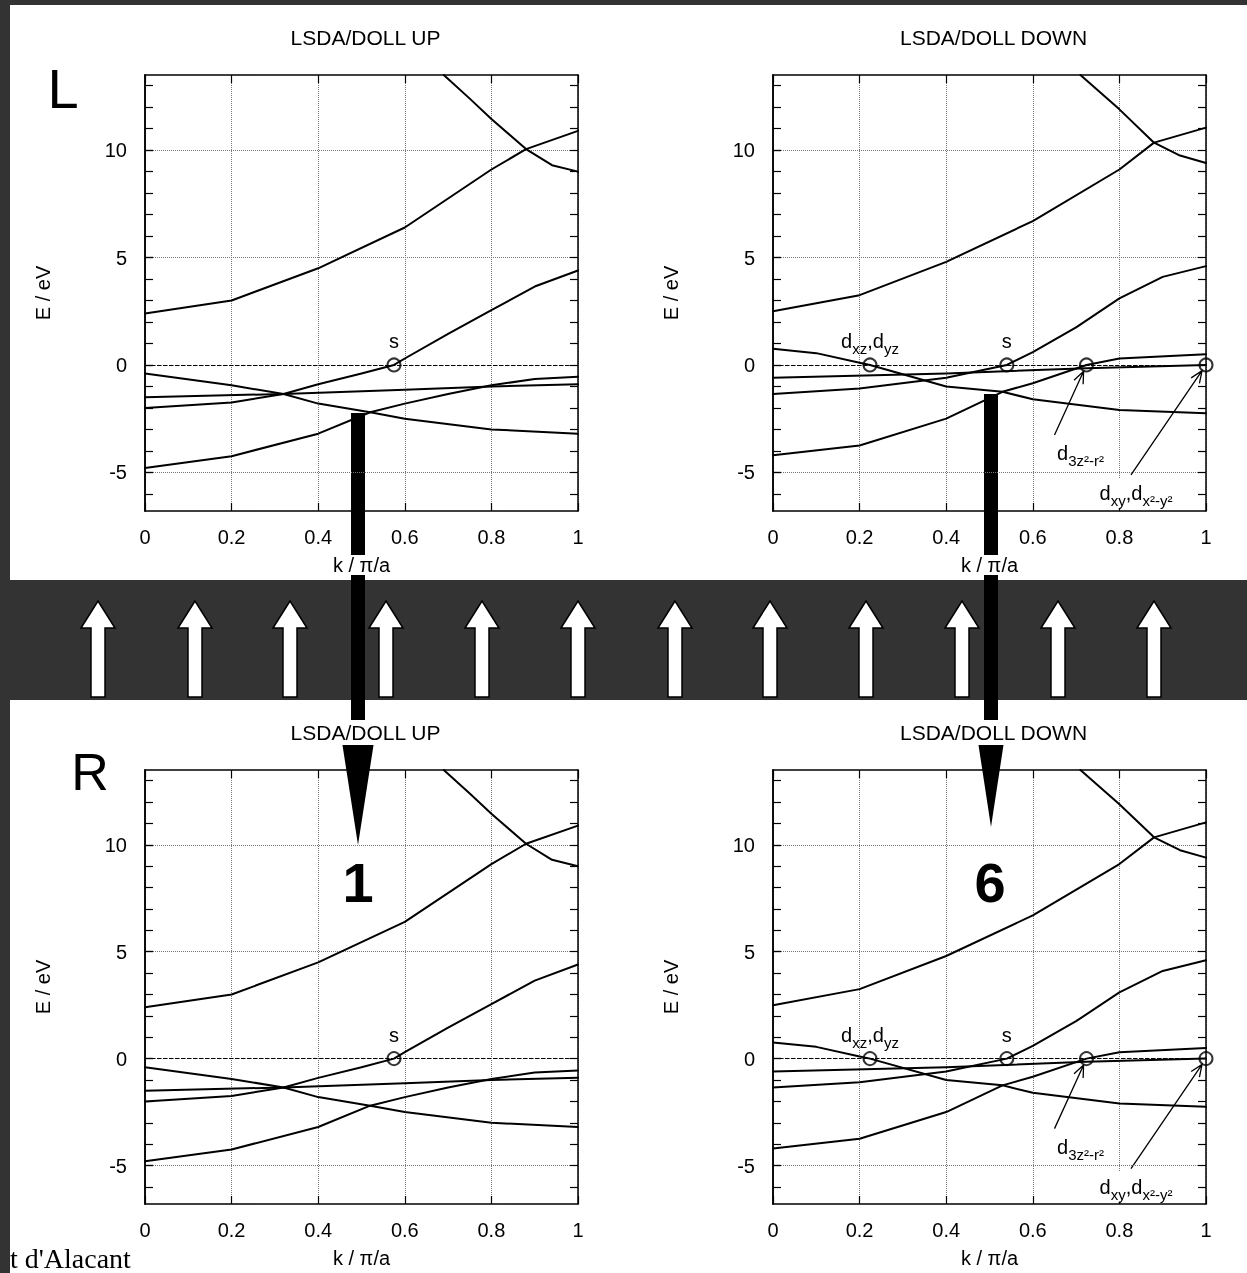 This screenshot has height=1273, width=1247. What do you see at coordinates (358, 882) in the screenshot?
I see `annotation: 1` at bounding box center [358, 882].